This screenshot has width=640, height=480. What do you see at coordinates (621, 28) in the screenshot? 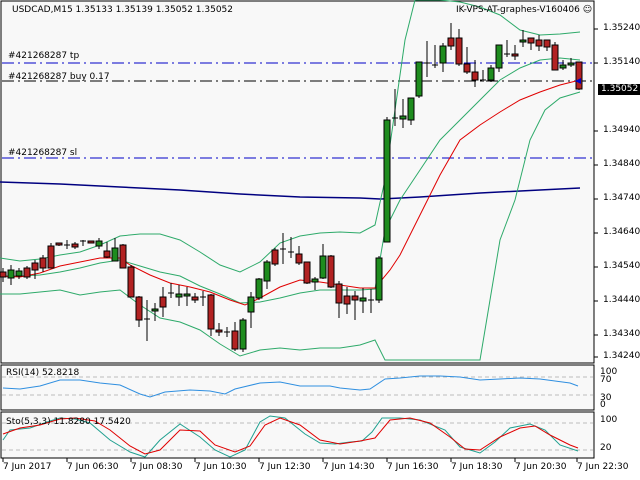
I see `price-tick: 1.35240` at bounding box center [621, 28].